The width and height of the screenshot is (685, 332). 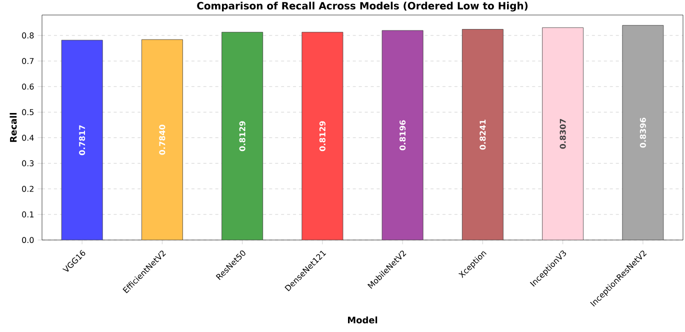 I want to click on y-axis-title: Recall, so click(x=13, y=127).